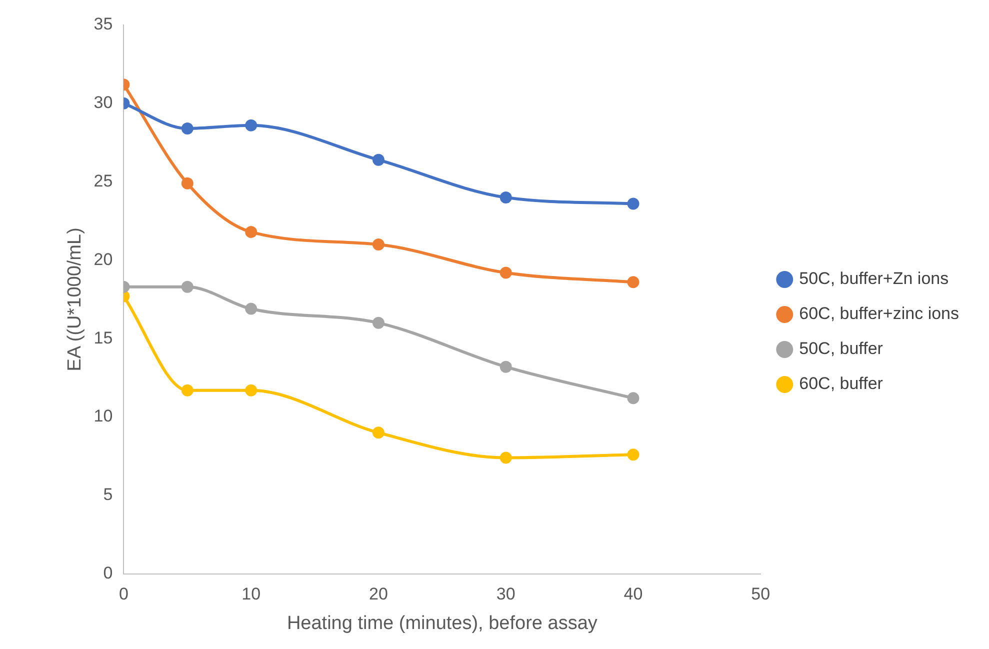 The height and width of the screenshot is (649, 989). Describe the element at coordinates (108, 494) in the screenshot. I see `y-tick-label: 5` at that location.